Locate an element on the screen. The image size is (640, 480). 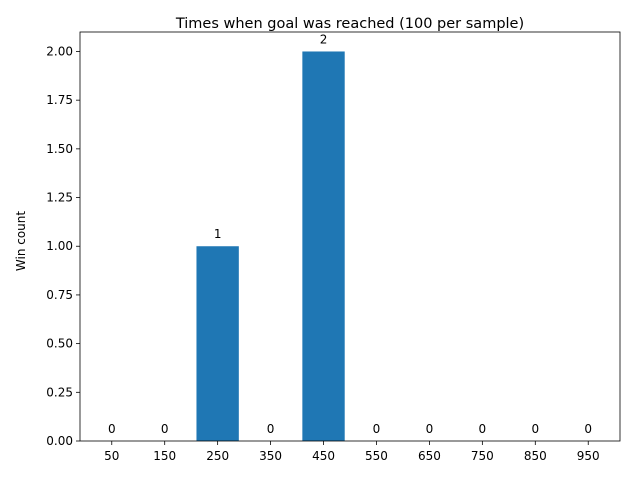
y-tick-label: 1.50 is located at coordinates (59, 149).